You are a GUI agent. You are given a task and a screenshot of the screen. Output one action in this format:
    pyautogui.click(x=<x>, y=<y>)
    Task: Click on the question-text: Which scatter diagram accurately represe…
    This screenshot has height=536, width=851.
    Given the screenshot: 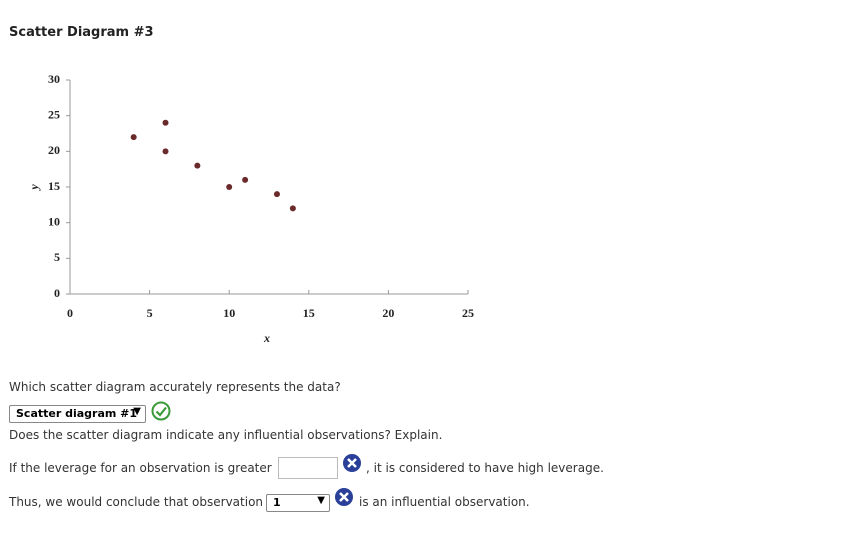 What is the action you would take?
    pyautogui.click(x=175, y=387)
    